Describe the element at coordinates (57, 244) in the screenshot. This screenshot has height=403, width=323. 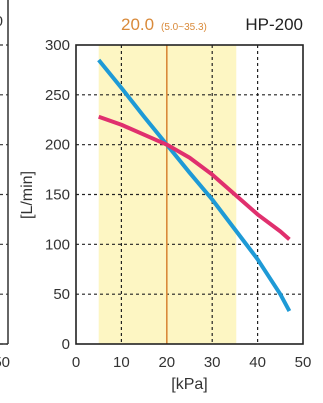
I see `y-tick-label: 100` at that location.